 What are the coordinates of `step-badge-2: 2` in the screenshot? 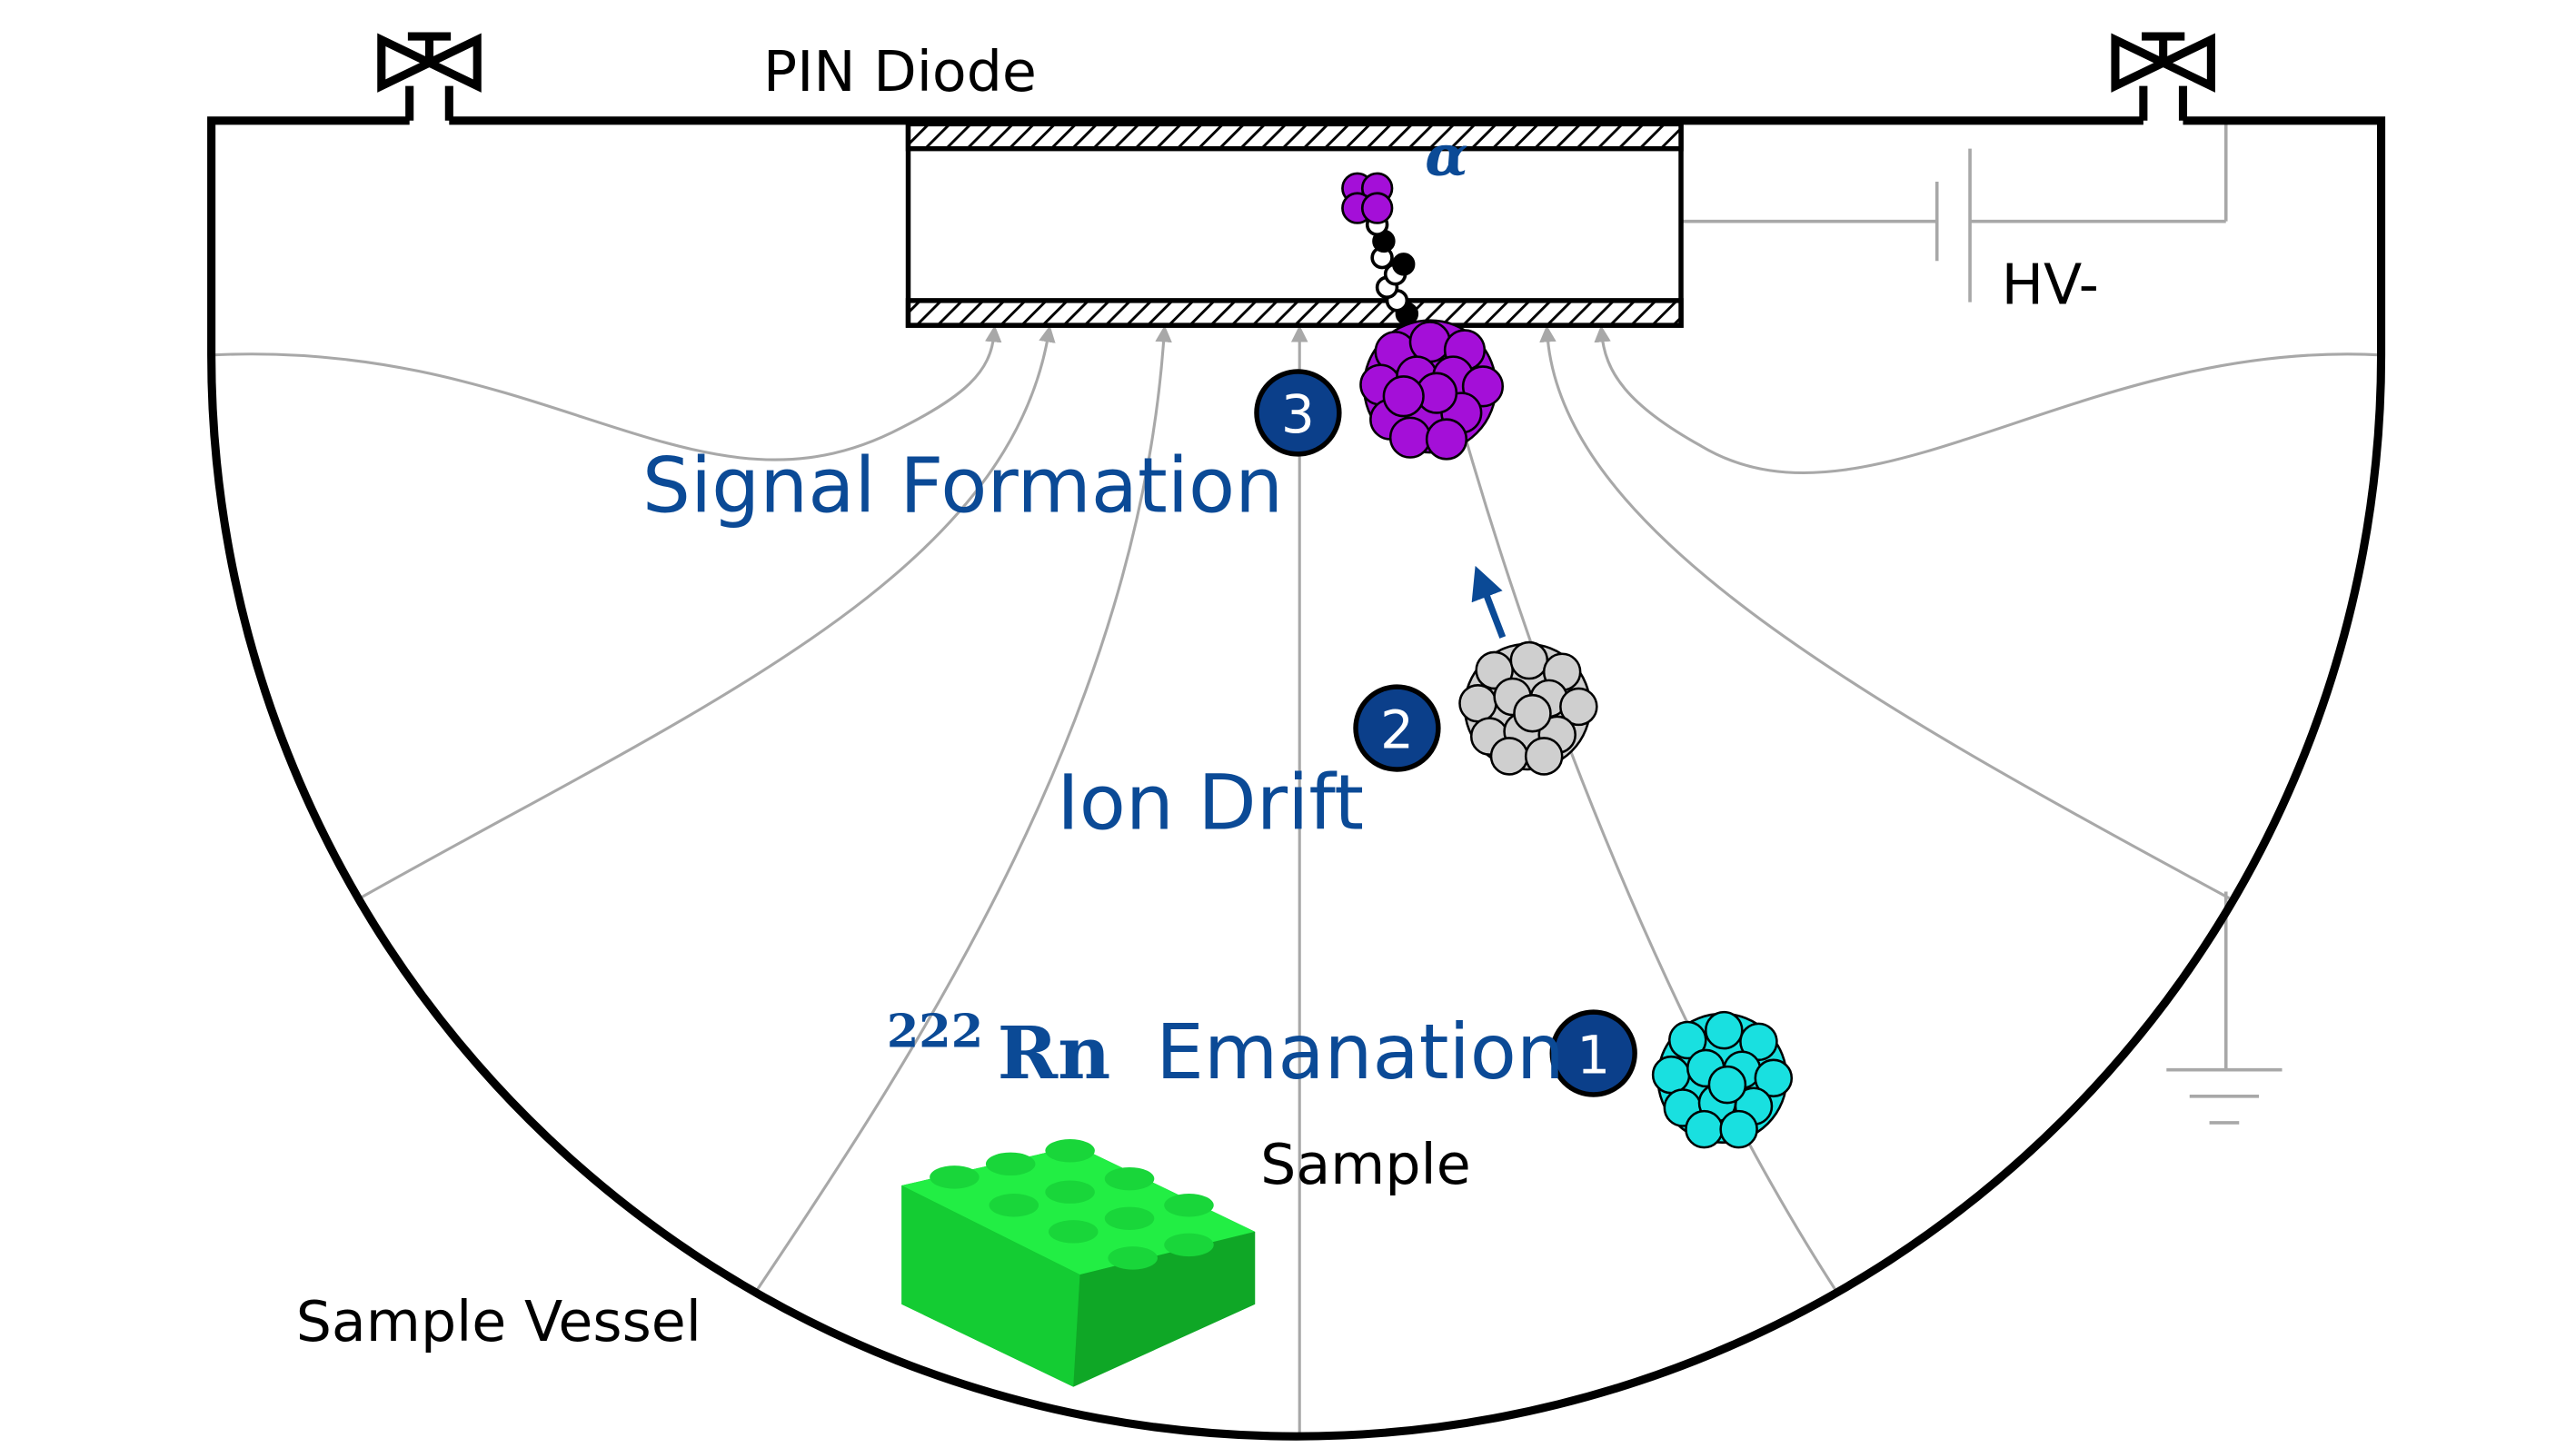 It's located at (1397, 728).